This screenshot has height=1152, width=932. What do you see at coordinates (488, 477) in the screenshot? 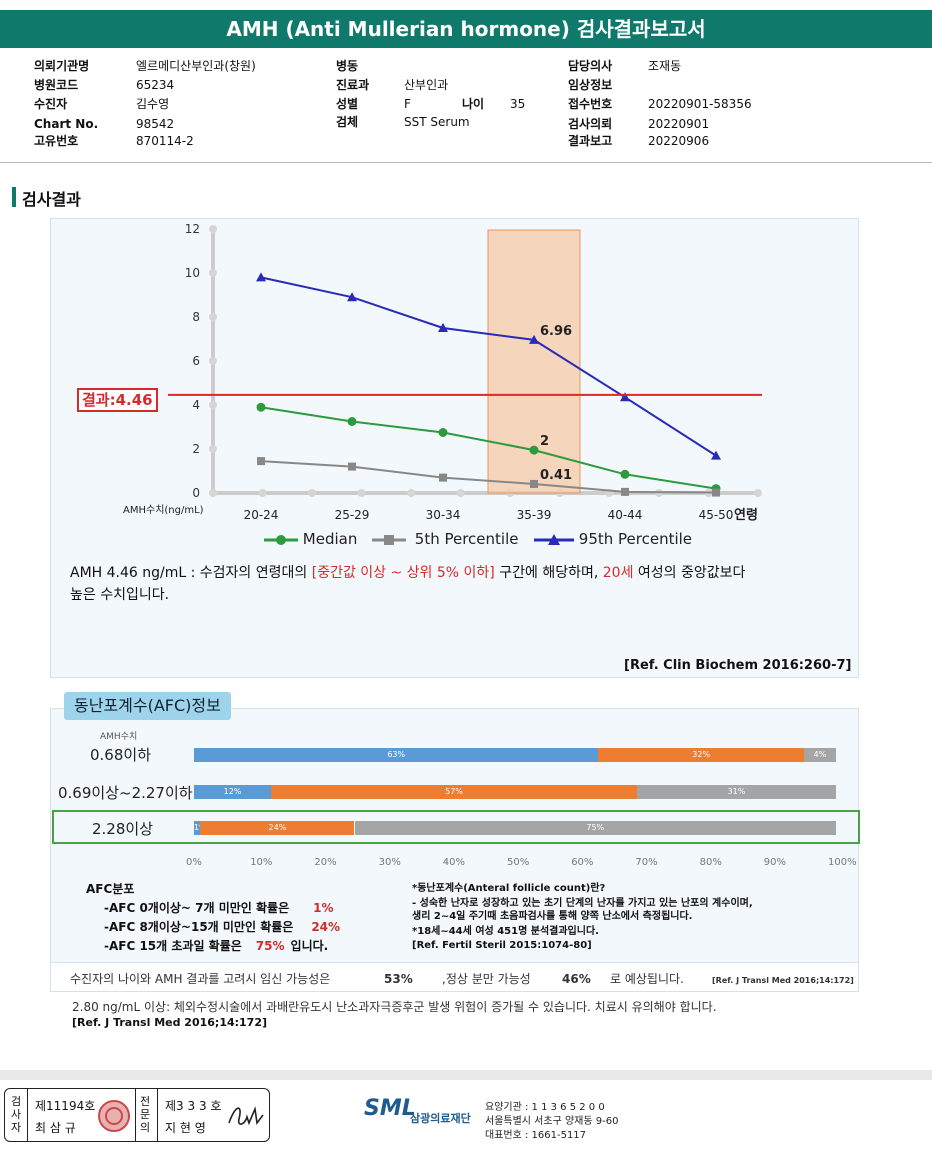
I see `series-line` at bounding box center [488, 477].